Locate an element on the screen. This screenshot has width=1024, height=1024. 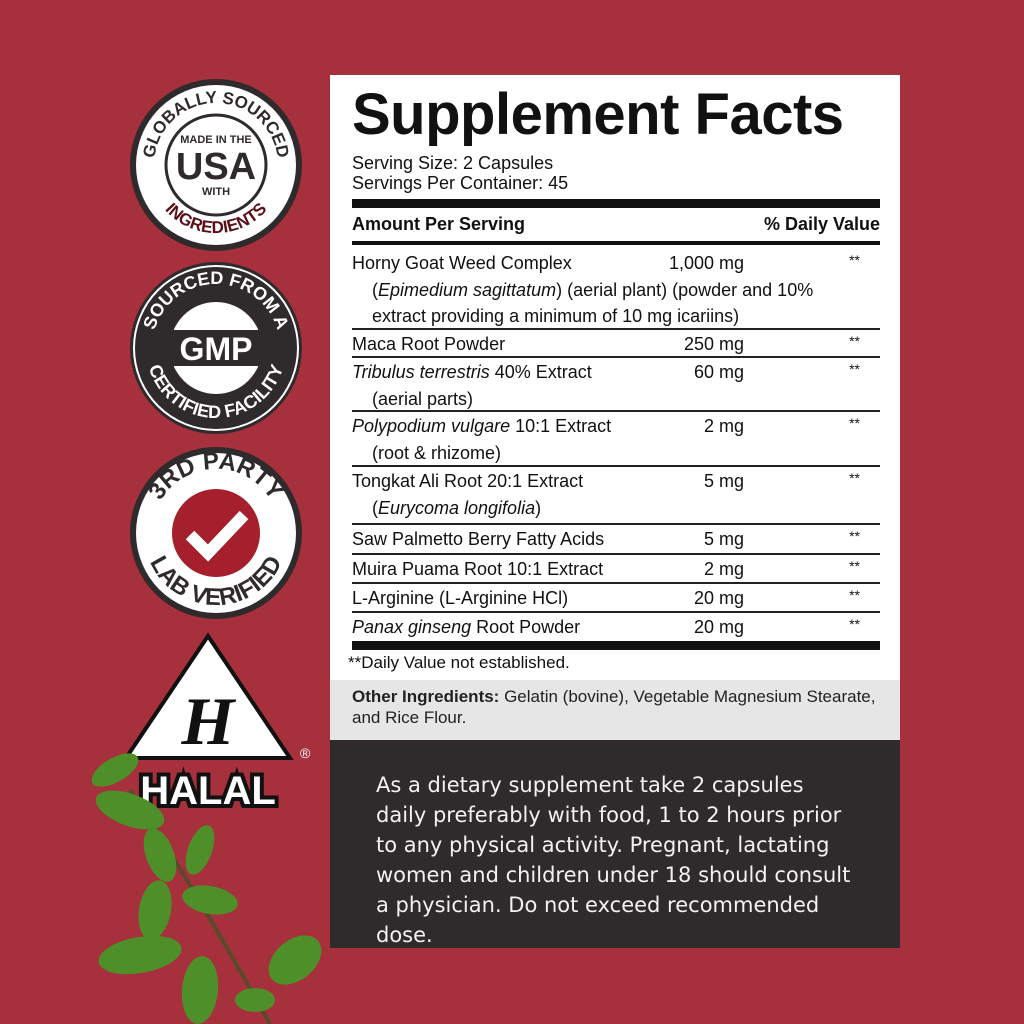
ingredient-name-text: Muira Puama Root 10:1 Extract is located at coordinates (478, 569).